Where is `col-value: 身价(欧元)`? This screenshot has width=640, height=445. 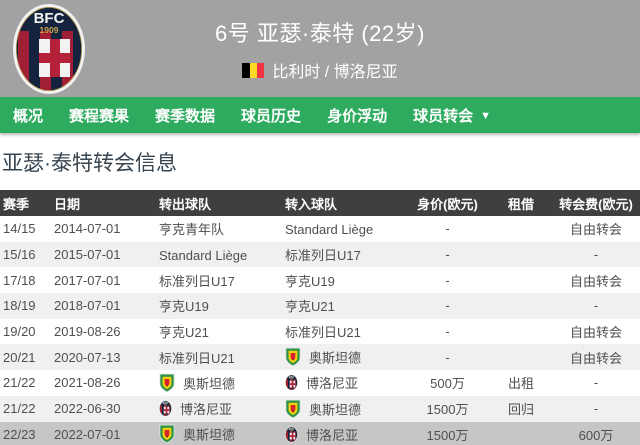 col-value: 身价(欧元) is located at coordinates (447, 203).